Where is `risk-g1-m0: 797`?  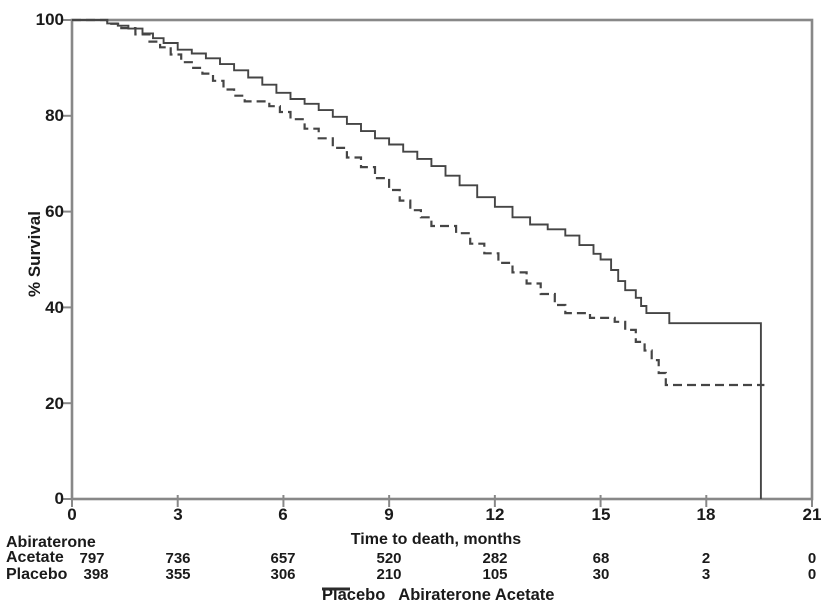
risk-g1-m0: 797 is located at coordinates (92, 558).